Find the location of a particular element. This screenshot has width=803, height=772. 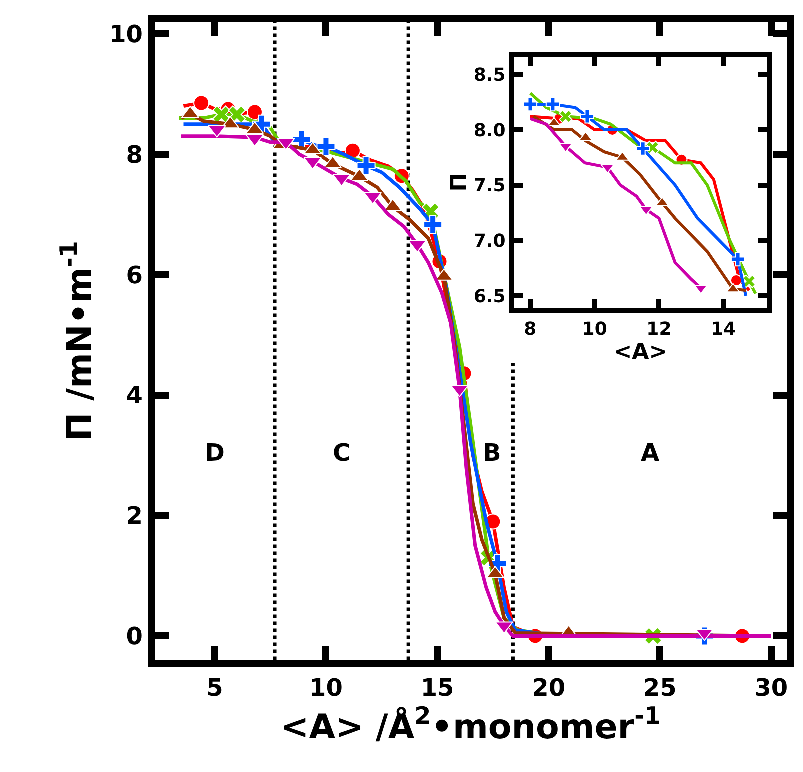

x-tick-label: 15 is located at coordinates (437, 688).